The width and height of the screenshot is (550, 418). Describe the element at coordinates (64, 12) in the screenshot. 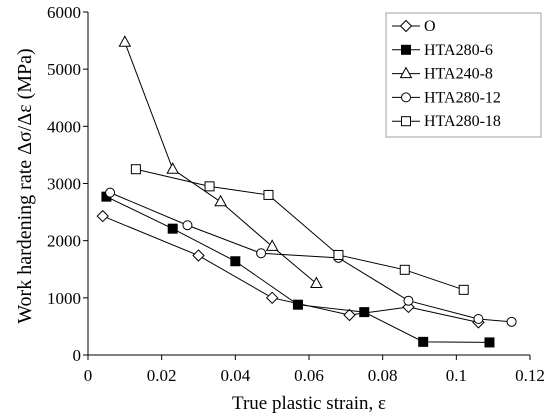

I see `y-tick-label: 6000` at that location.